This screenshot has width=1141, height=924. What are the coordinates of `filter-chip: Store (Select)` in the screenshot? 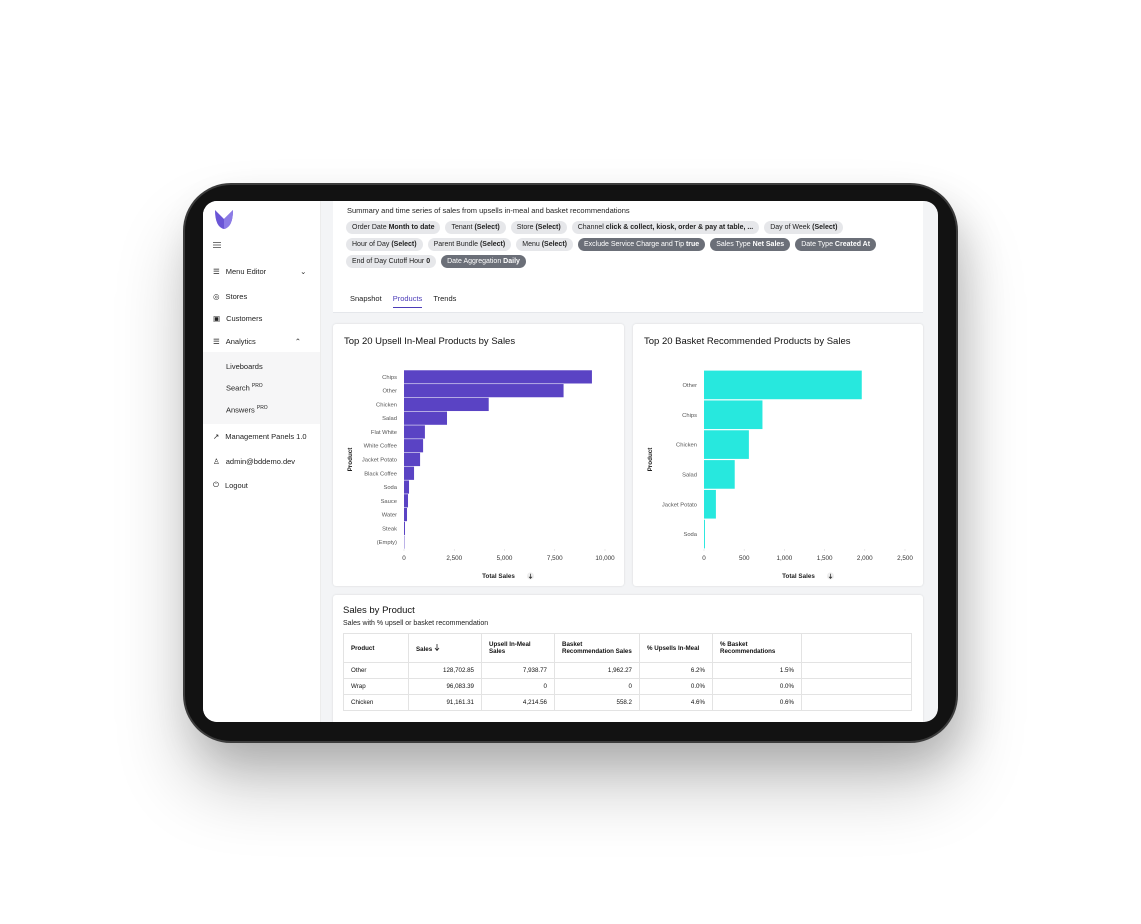 It's located at (538, 227).